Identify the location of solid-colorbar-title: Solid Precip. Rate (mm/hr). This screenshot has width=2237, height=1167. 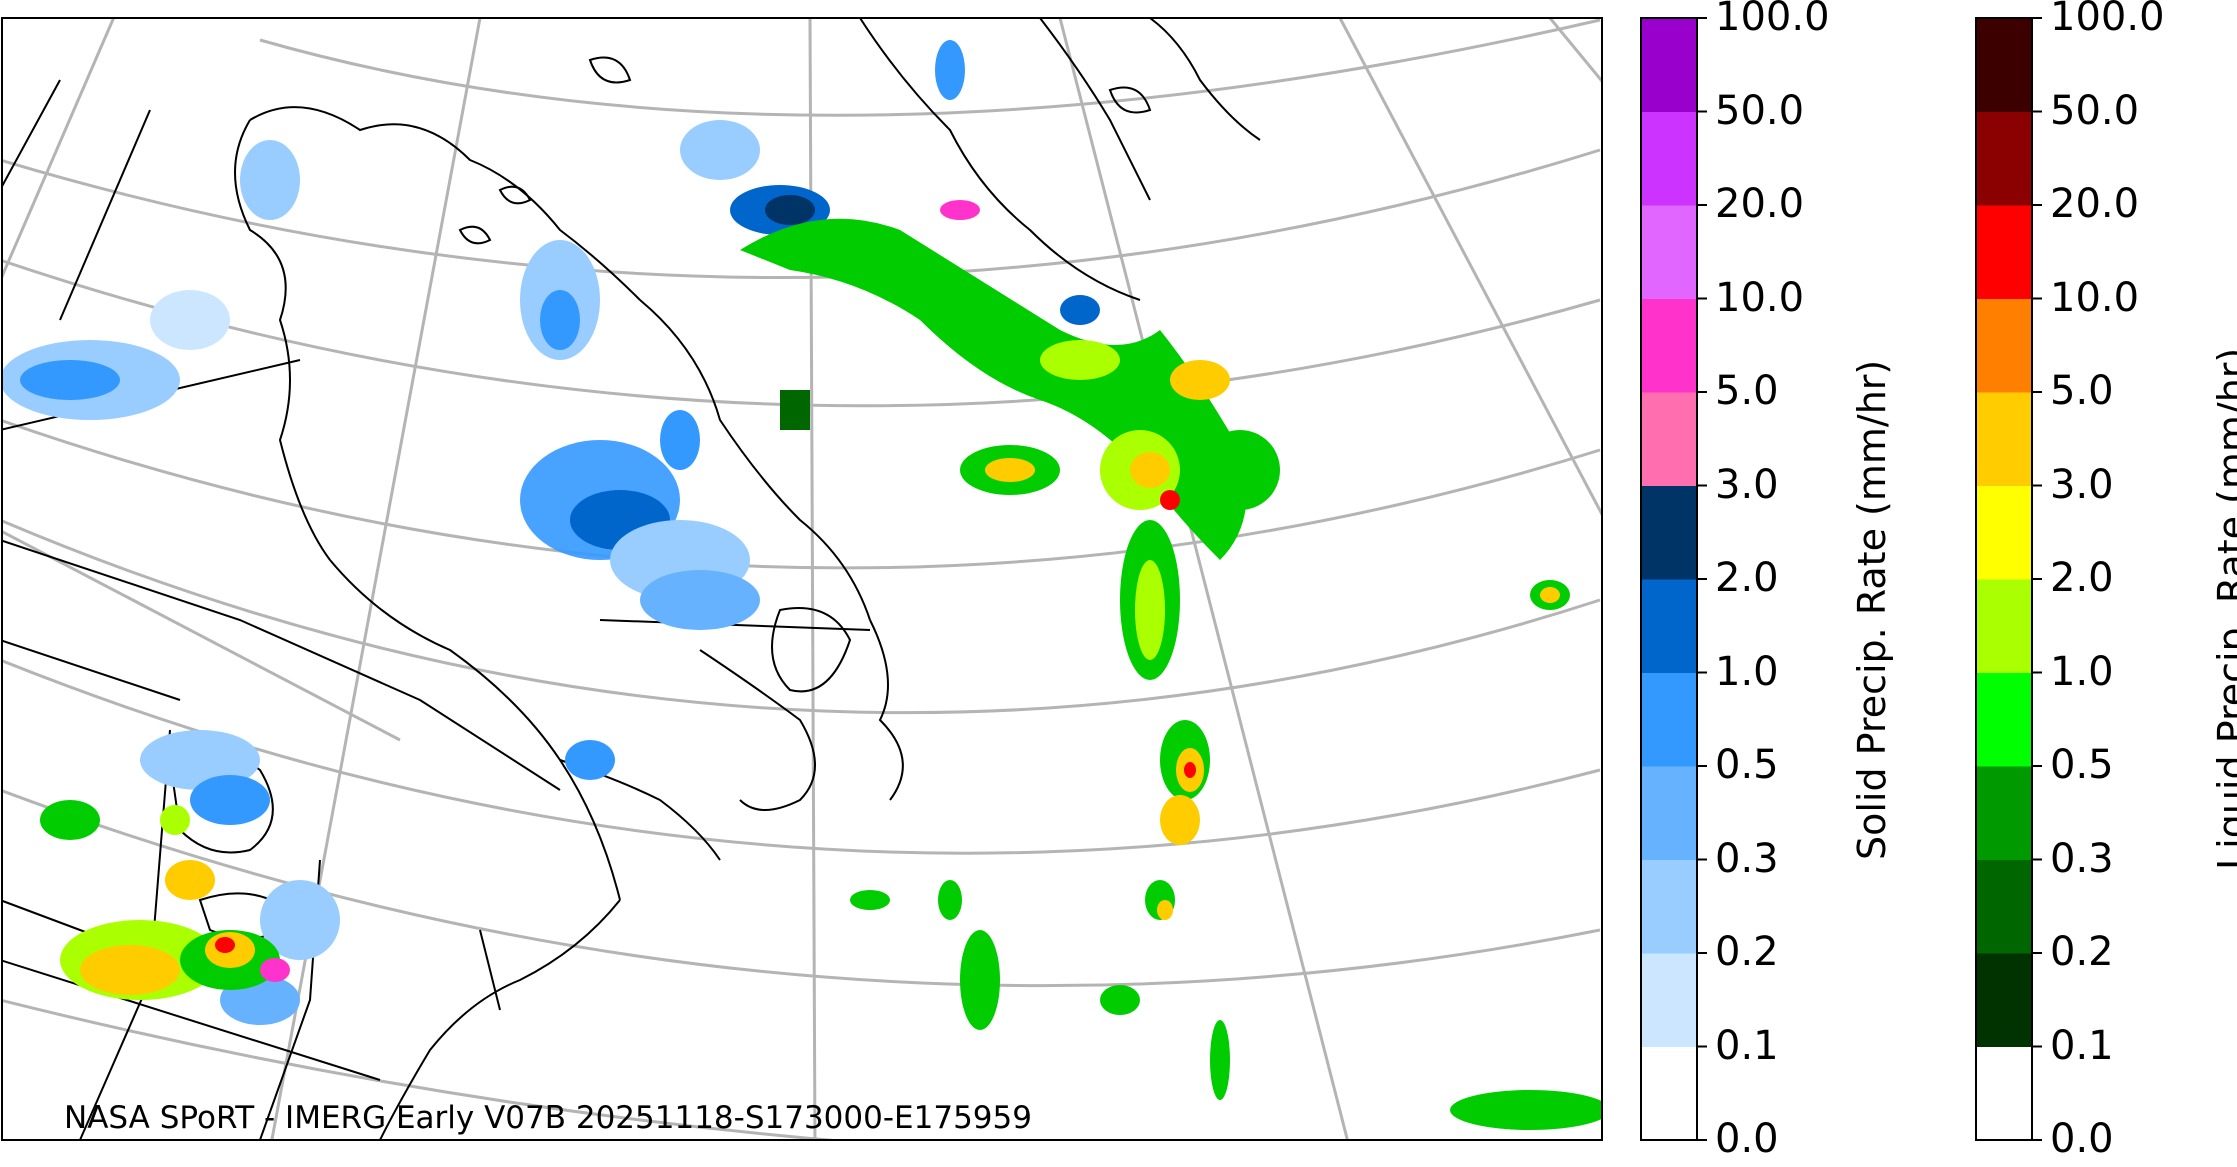
(1872, 609).